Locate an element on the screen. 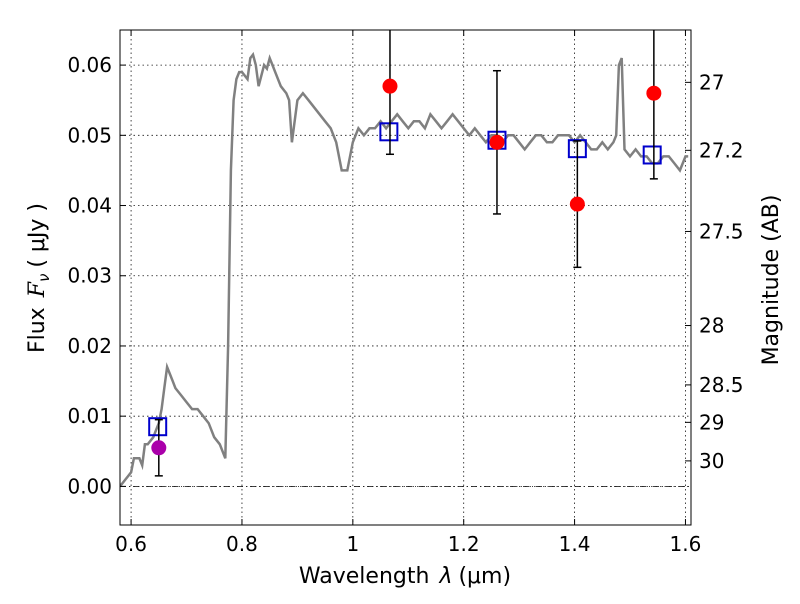  y-tick-label: 0.04 is located at coordinates (89, 206).